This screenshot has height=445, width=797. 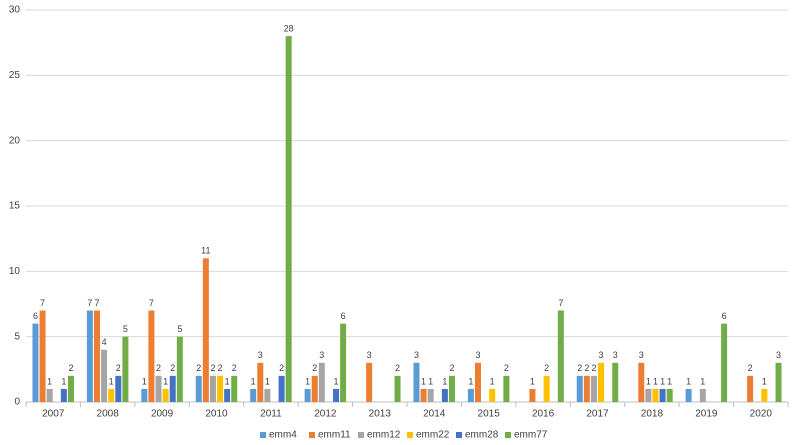 What do you see at coordinates (334, 435) in the screenshot?
I see `legend-label: emm11` at bounding box center [334, 435].